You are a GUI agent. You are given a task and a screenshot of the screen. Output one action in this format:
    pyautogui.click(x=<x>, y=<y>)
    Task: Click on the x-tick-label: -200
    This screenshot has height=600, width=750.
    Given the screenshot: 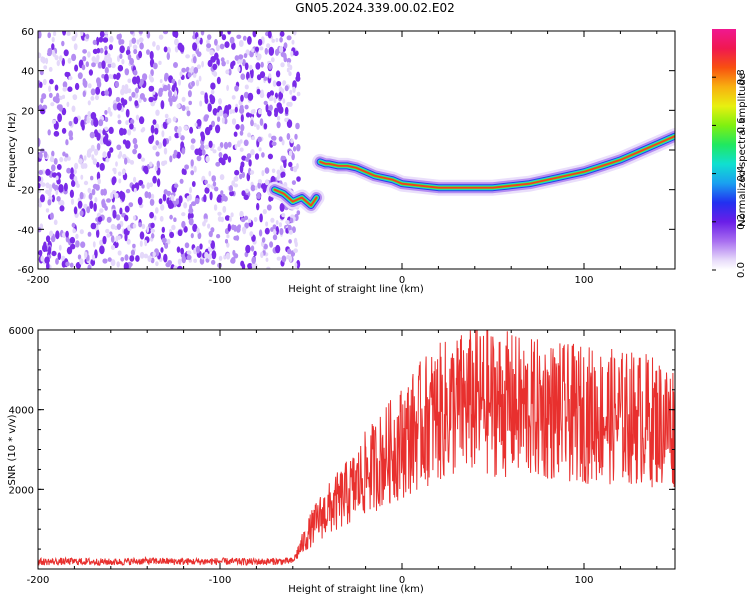 What is the action you would take?
    pyautogui.click(x=38, y=580)
    